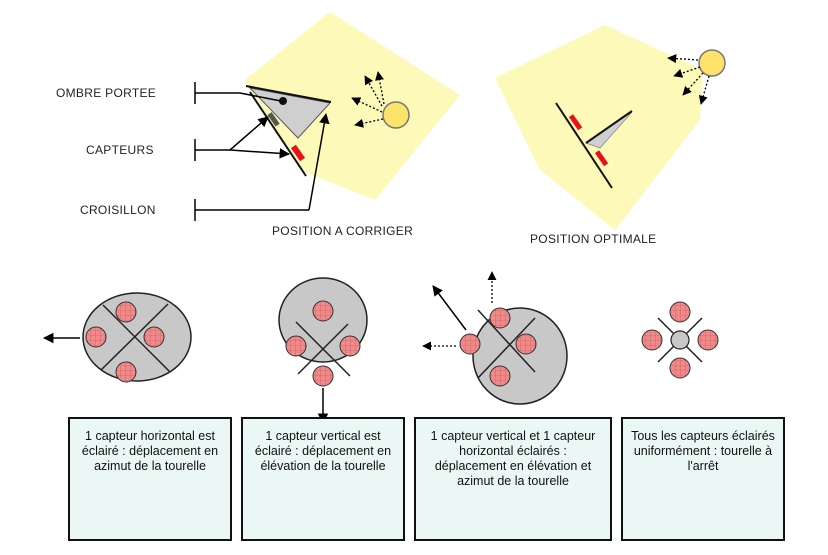 The height and width of the screenshot is (555, 828). I want to click on label-capteurs: CAPTEURS, so click(120, 150).